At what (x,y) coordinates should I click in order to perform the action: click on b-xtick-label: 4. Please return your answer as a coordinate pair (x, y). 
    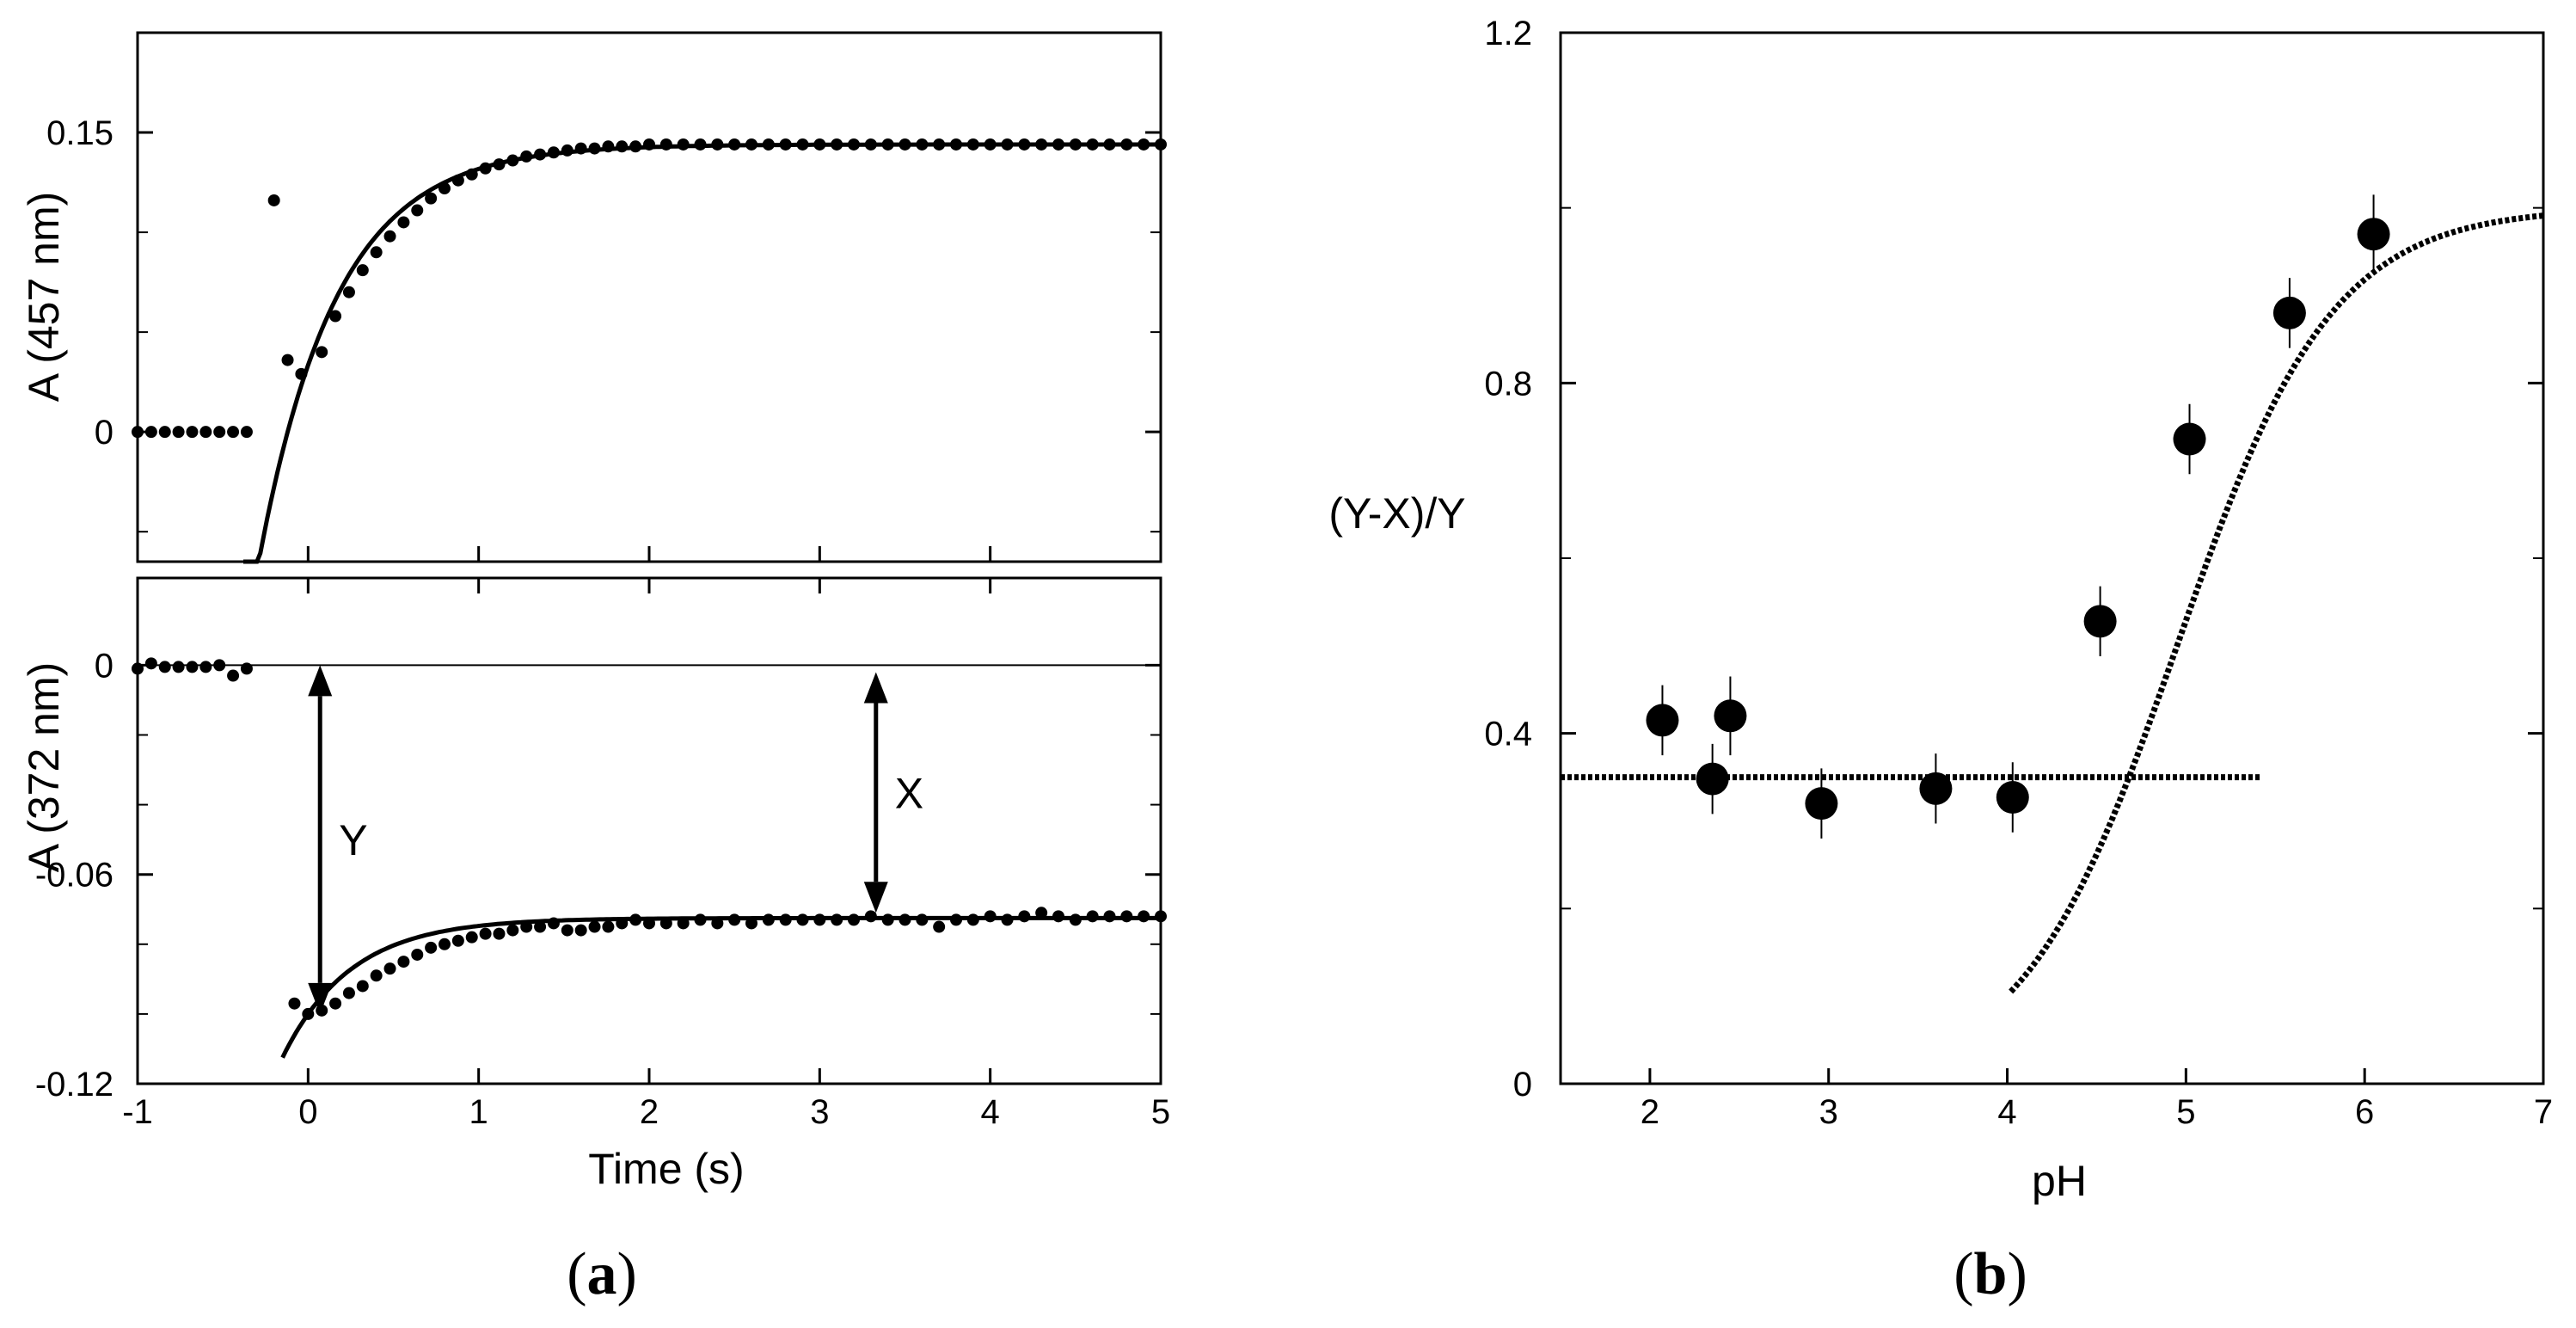
    Looking at the image, I should click on (2007, 1112).